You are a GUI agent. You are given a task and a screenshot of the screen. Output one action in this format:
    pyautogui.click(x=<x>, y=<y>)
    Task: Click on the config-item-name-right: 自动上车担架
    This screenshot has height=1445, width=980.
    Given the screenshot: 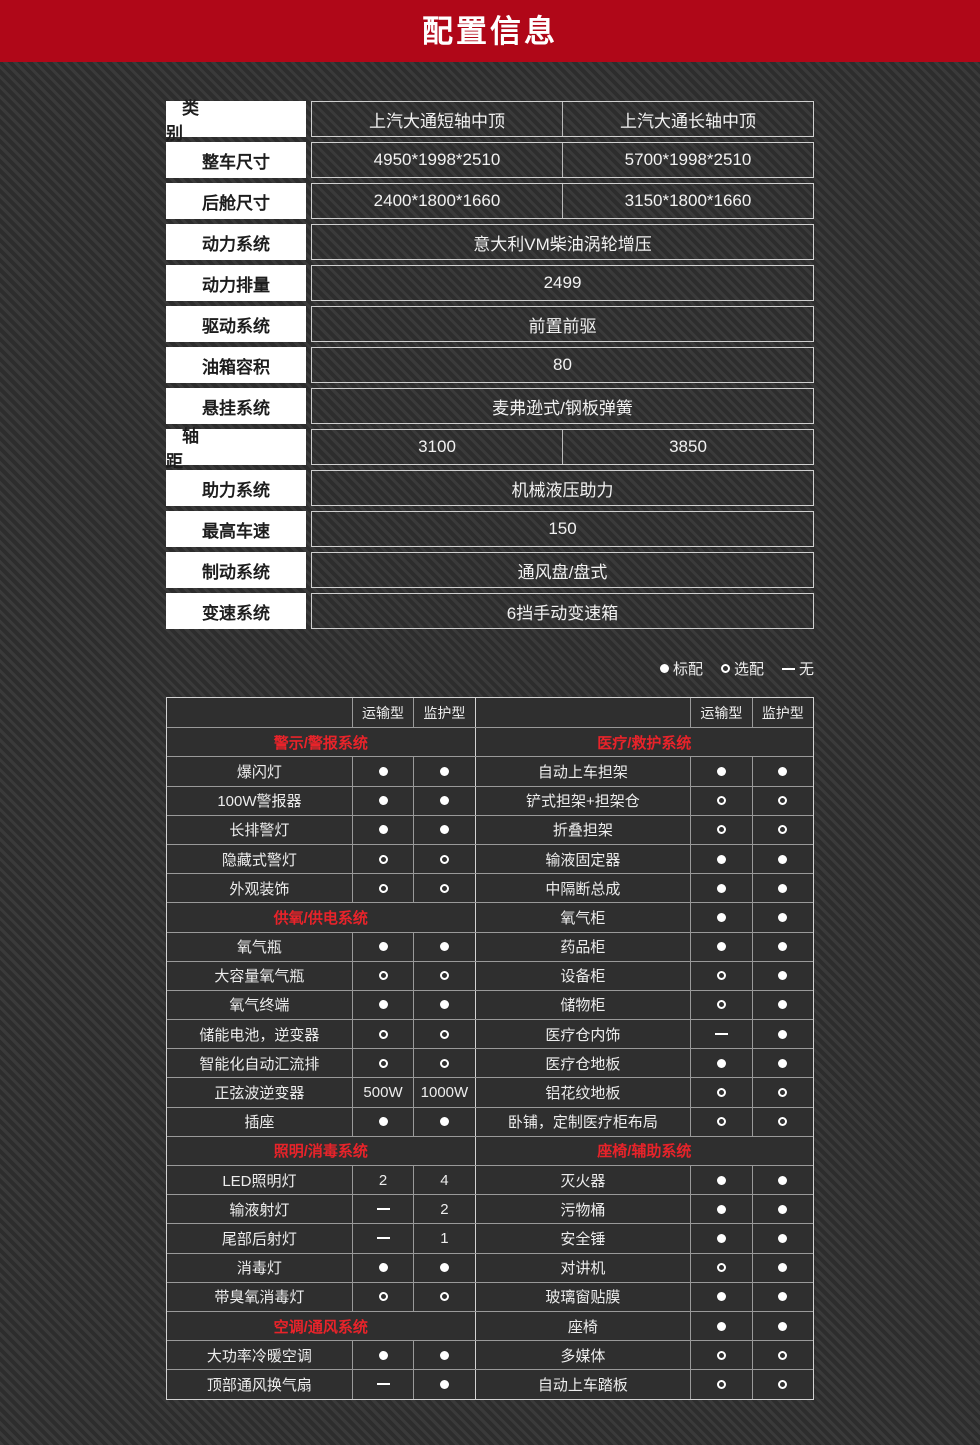 What is the action you would take?
    pyautogui.click(x=582, y=771)
    